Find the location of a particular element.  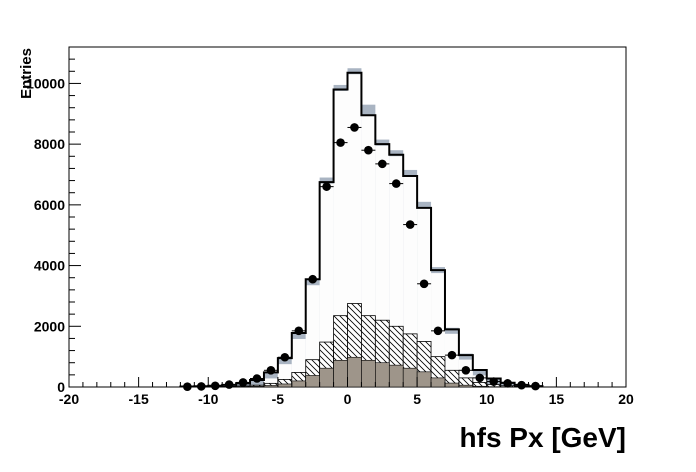

y-tick-label: 2000 is located at coordinates (49, 326).